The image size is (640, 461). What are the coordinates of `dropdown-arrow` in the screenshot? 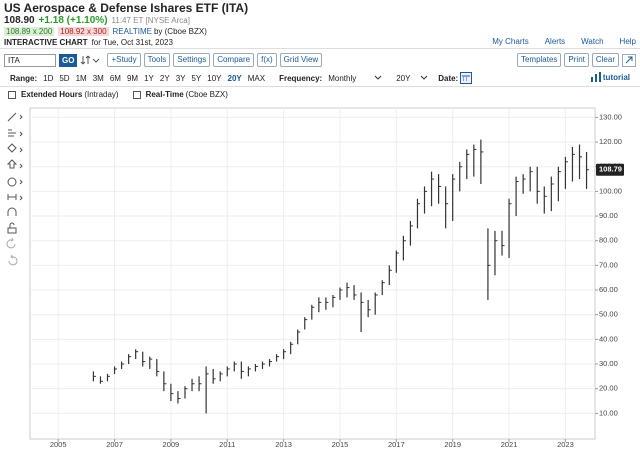 It's located at (378, 77).